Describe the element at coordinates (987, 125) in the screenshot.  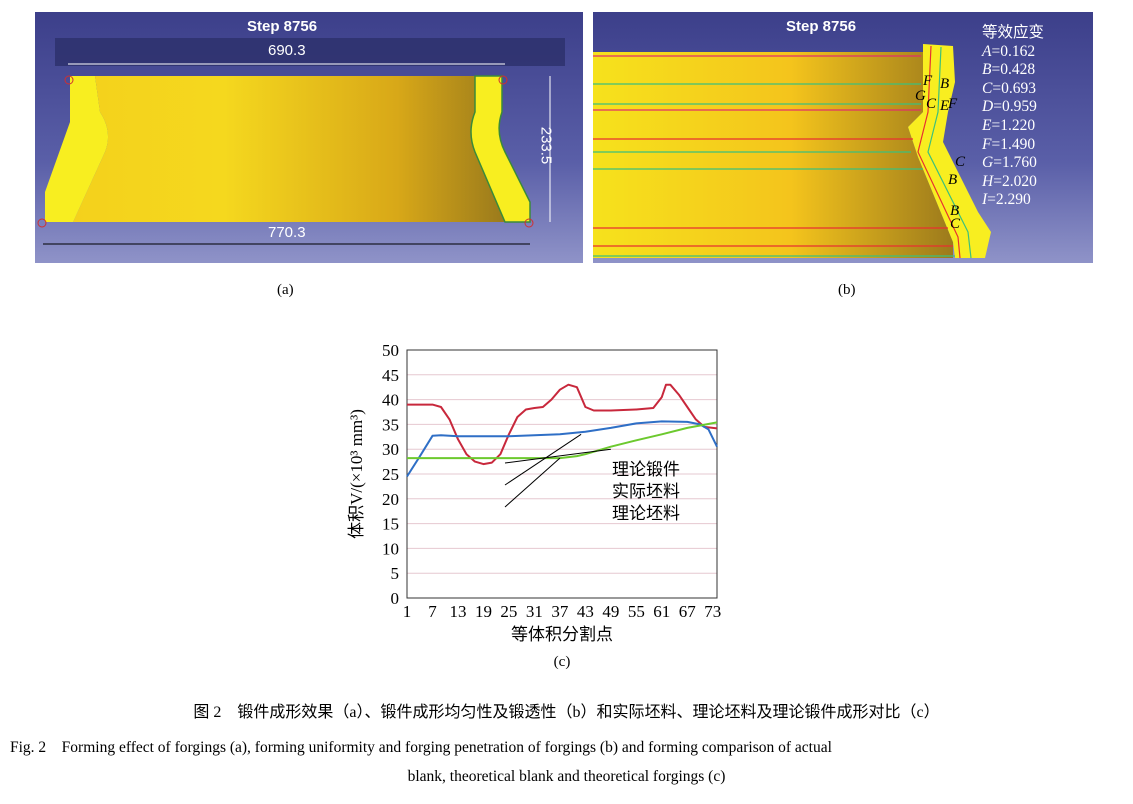
I see `legend-key: E` at that location.